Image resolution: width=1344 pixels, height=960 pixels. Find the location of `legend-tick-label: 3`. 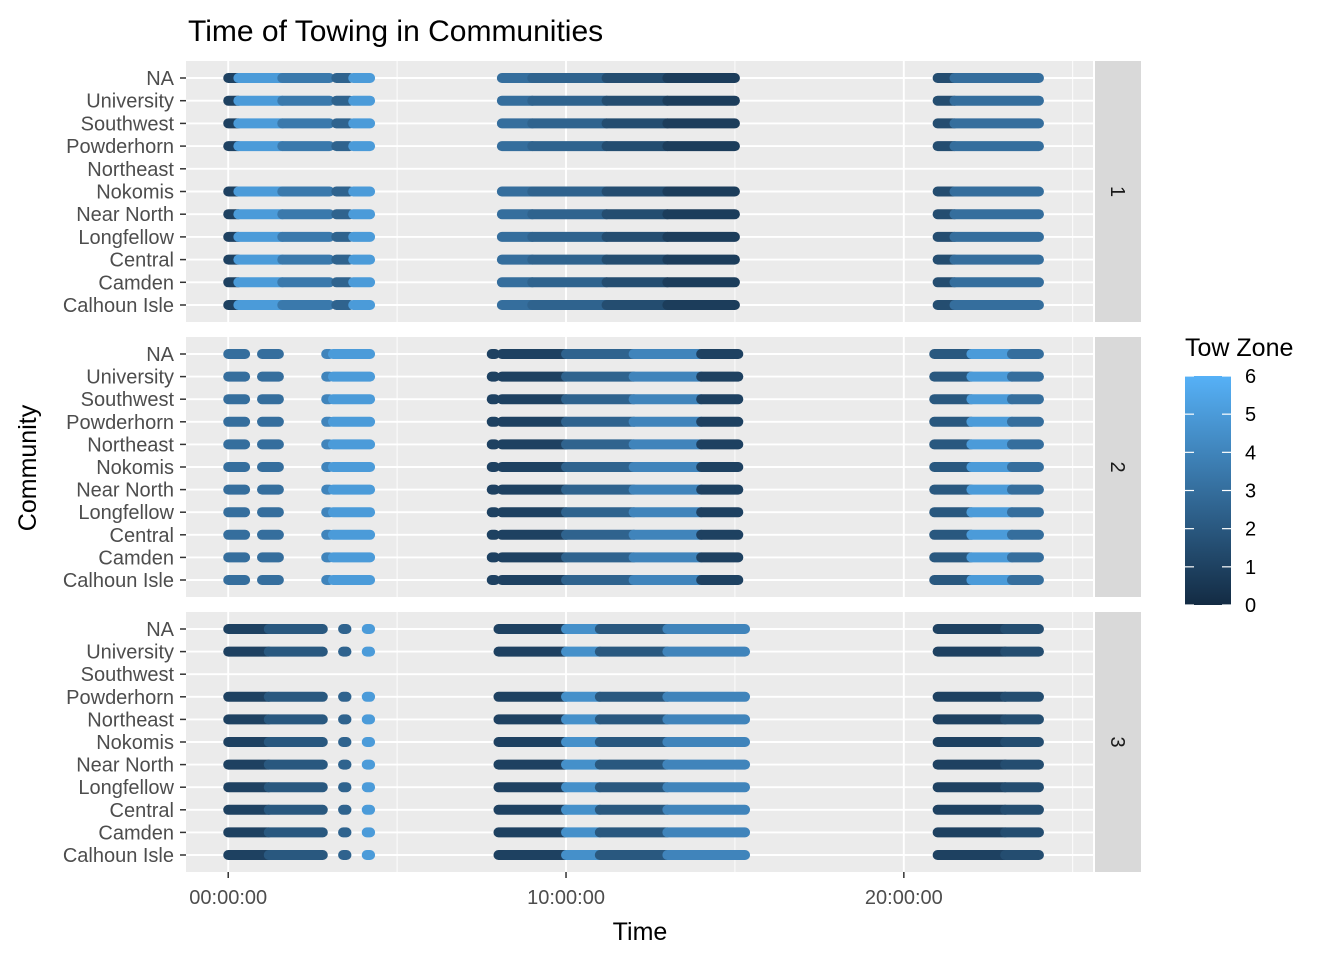

legend-tick-label: 3 is located at coordinates (1250, 492).